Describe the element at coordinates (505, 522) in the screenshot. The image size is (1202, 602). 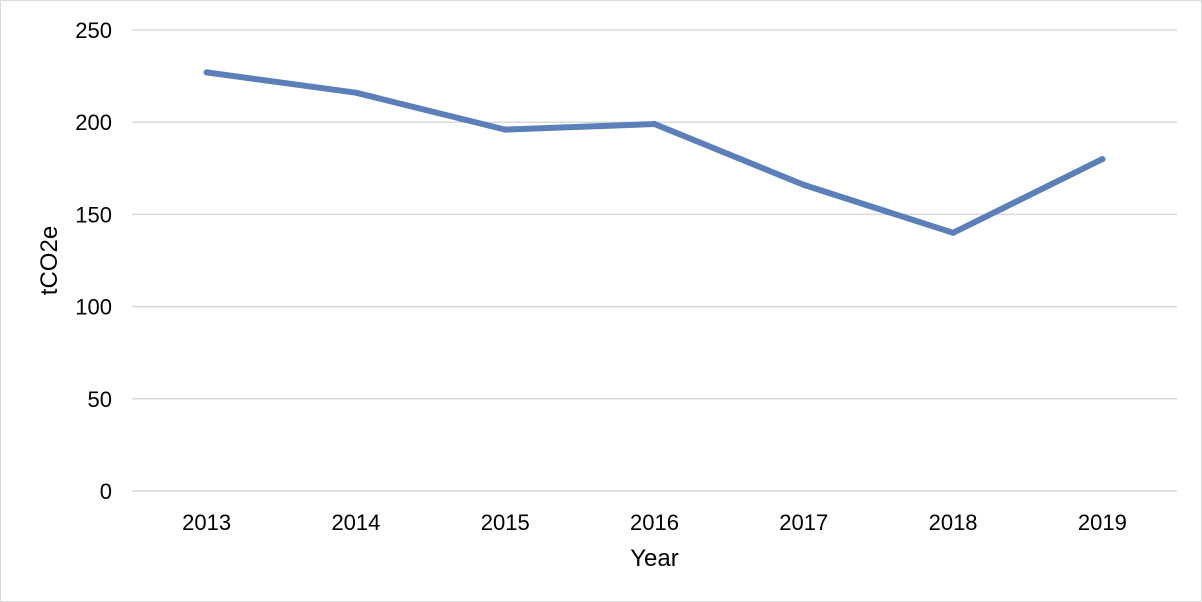
I see `x-tick-label: 2015` at that location.